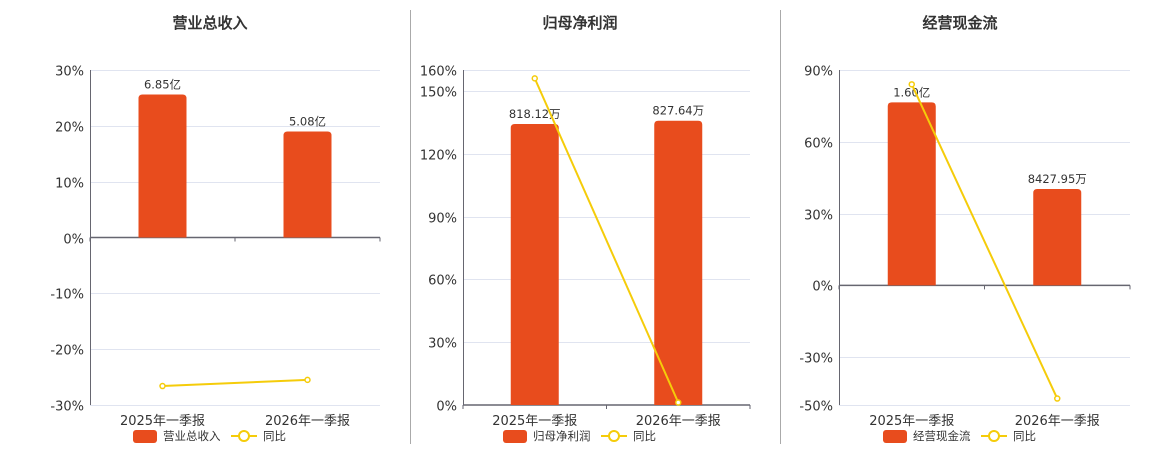 Image resolution: width=1160 pixels, height=450 pixels. What do you see at coordinates (579, 23) in the screenshot?
I see `chart-title: 归母净利润` at bounding box center [579, 23].